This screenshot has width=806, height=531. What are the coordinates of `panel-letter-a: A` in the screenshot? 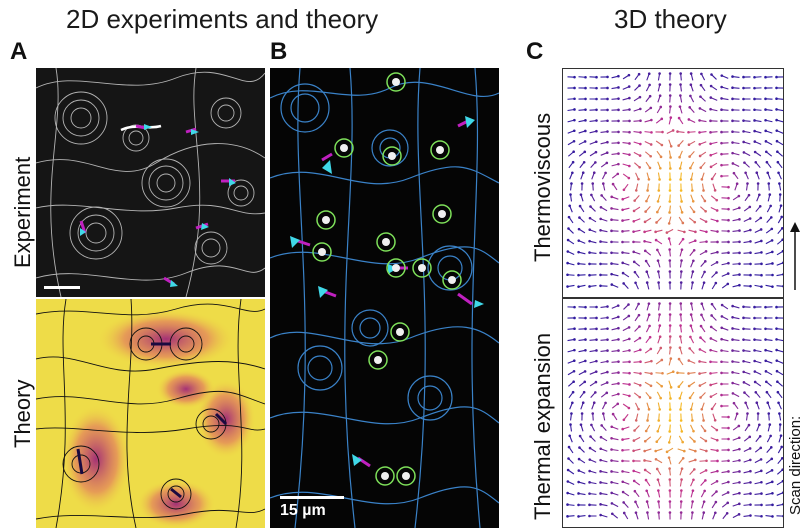 It's located at (19, 51).